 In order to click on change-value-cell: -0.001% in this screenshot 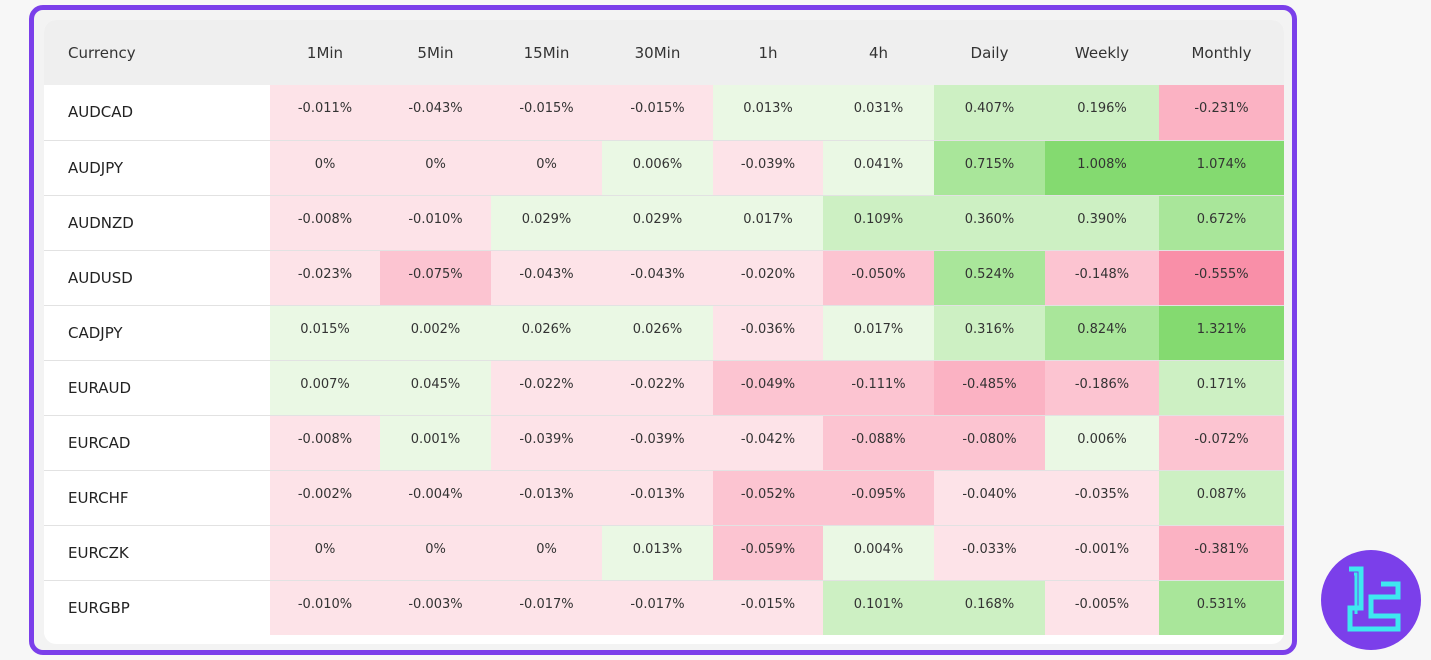, I will do `click(1102, 553)`.